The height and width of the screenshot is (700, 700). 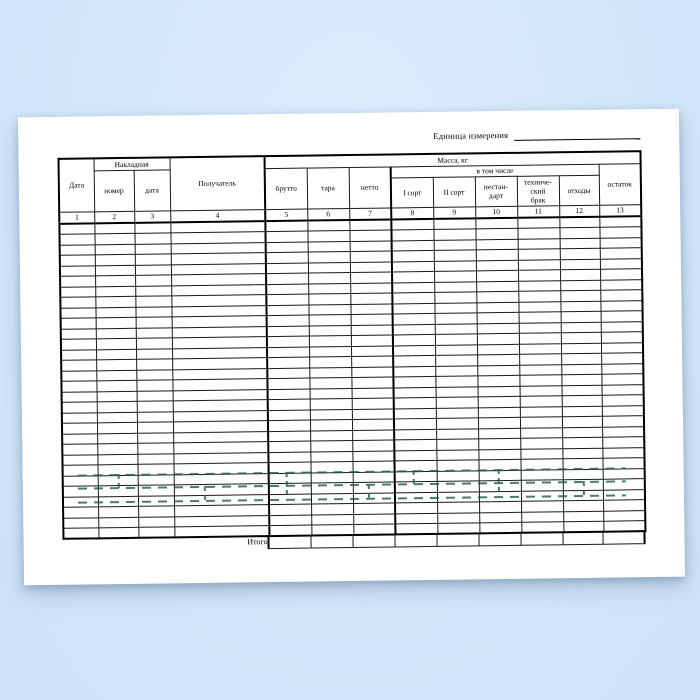 I want to click on column-number: 11, so click(x=538, y=211).